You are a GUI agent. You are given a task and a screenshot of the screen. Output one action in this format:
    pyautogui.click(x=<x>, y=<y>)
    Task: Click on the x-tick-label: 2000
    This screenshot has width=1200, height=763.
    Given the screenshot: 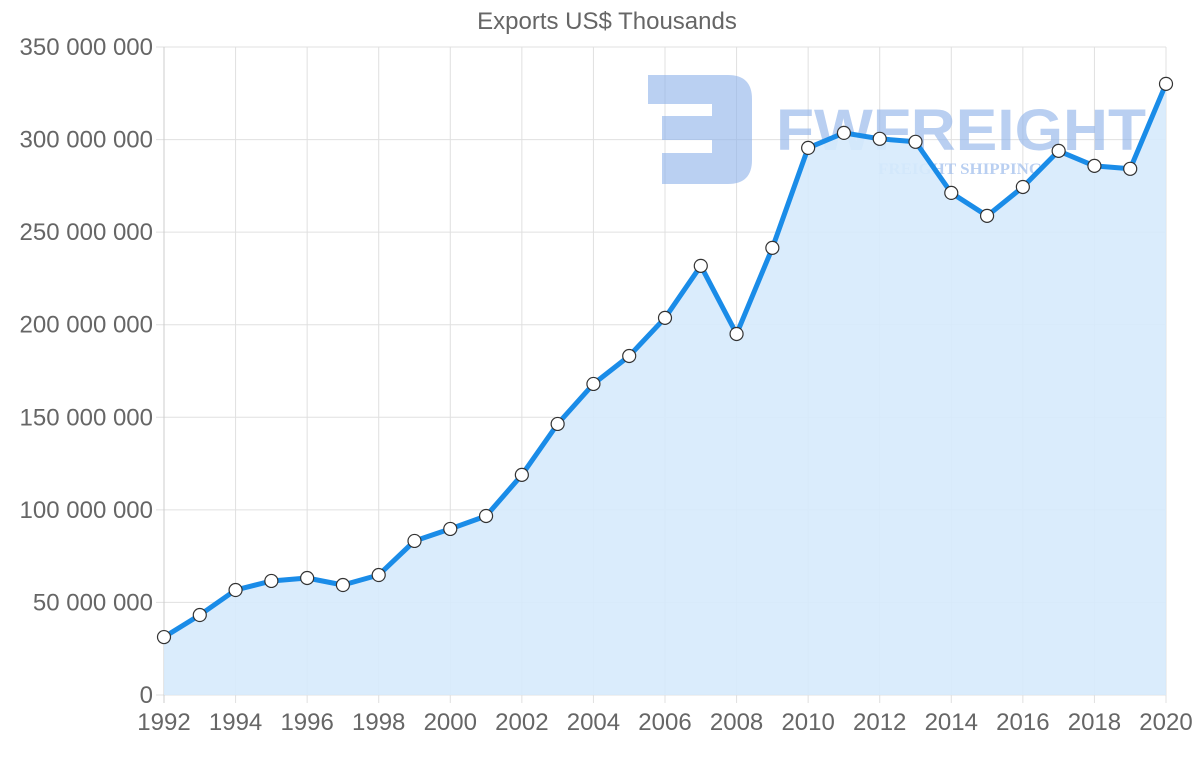 What is the action you would take?
    pyautogui.click(x=450, y=722)
    